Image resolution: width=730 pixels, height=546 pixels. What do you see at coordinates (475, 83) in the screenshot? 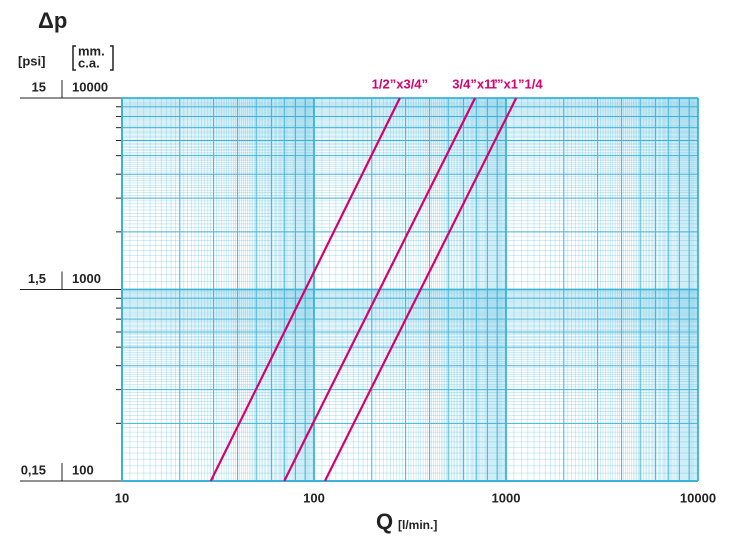
I see `series-label: 3/4”x1”` at bounding box center [475, 83].